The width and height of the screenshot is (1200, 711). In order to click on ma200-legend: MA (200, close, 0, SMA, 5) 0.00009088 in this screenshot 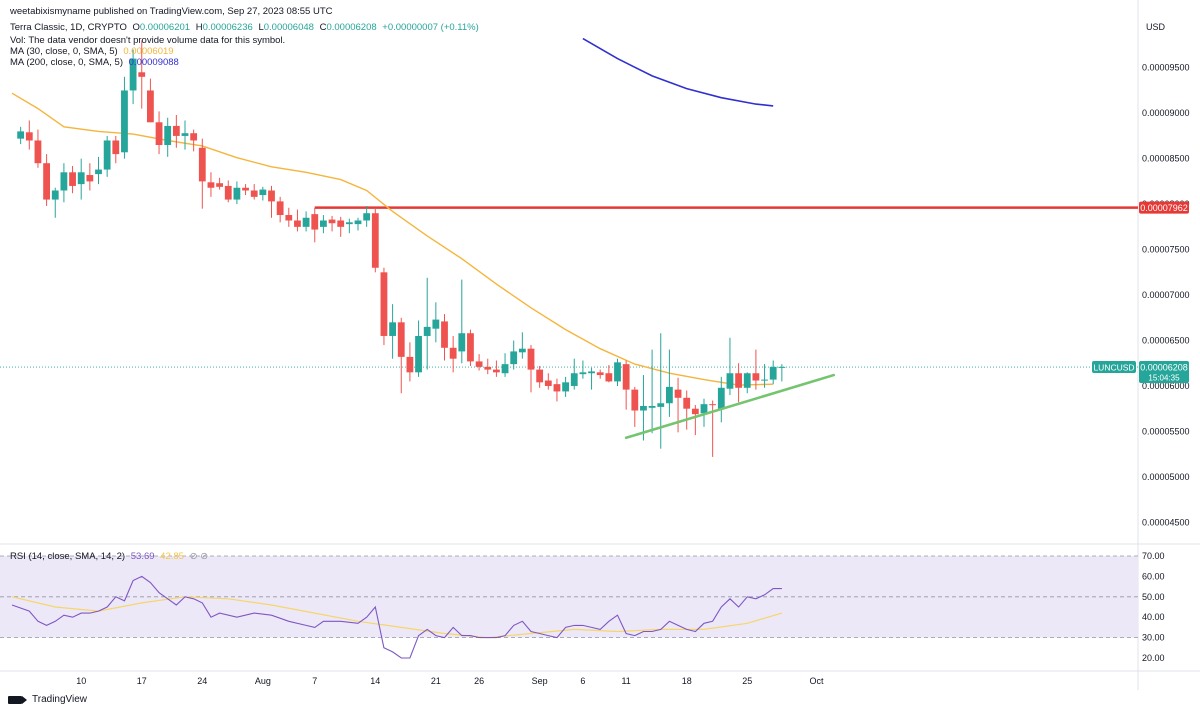, I will do `click(94, 62)`.